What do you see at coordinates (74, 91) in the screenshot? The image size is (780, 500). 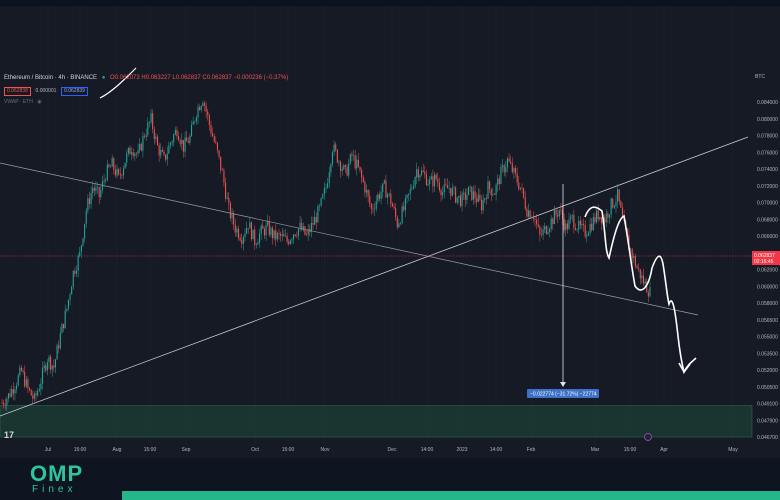 I see `ask-value: 0.062839` at bounding box center [74, 91].